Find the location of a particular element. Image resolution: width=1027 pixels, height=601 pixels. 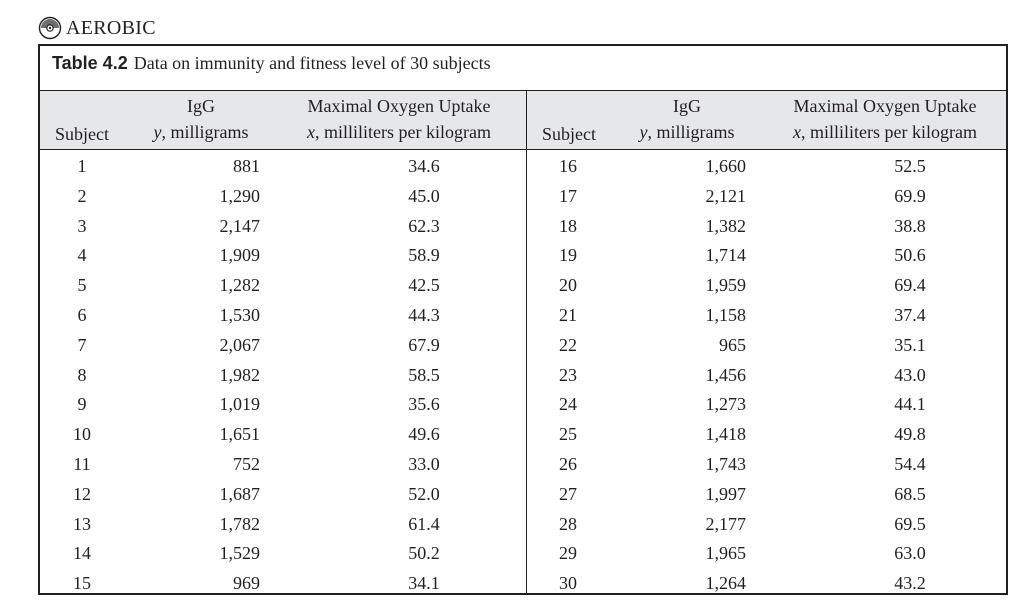

subject-cell: 20 is located at coordinates (568, 285).